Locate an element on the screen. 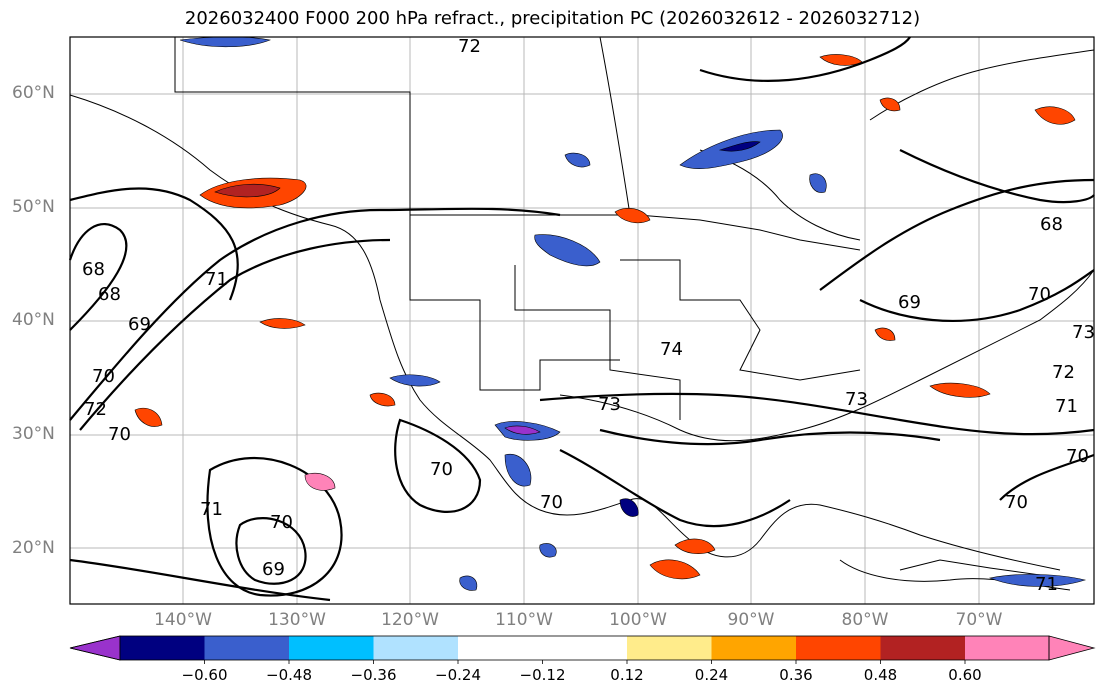 The image size is (1105, 698). colorbar-tick-label: 0.48 is located at coordinates (880, 675).